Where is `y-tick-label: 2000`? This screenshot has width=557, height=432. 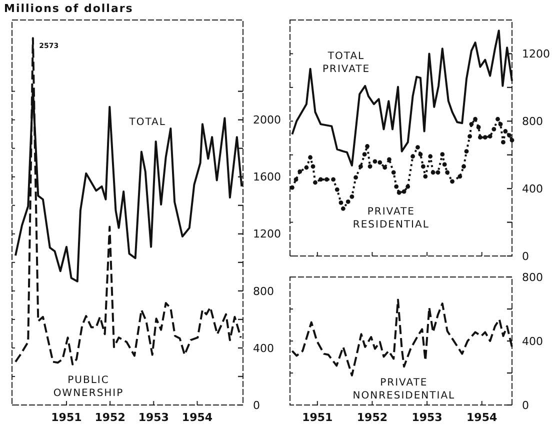 y-tick-label: 2000 is located at coordinates (267, 120).